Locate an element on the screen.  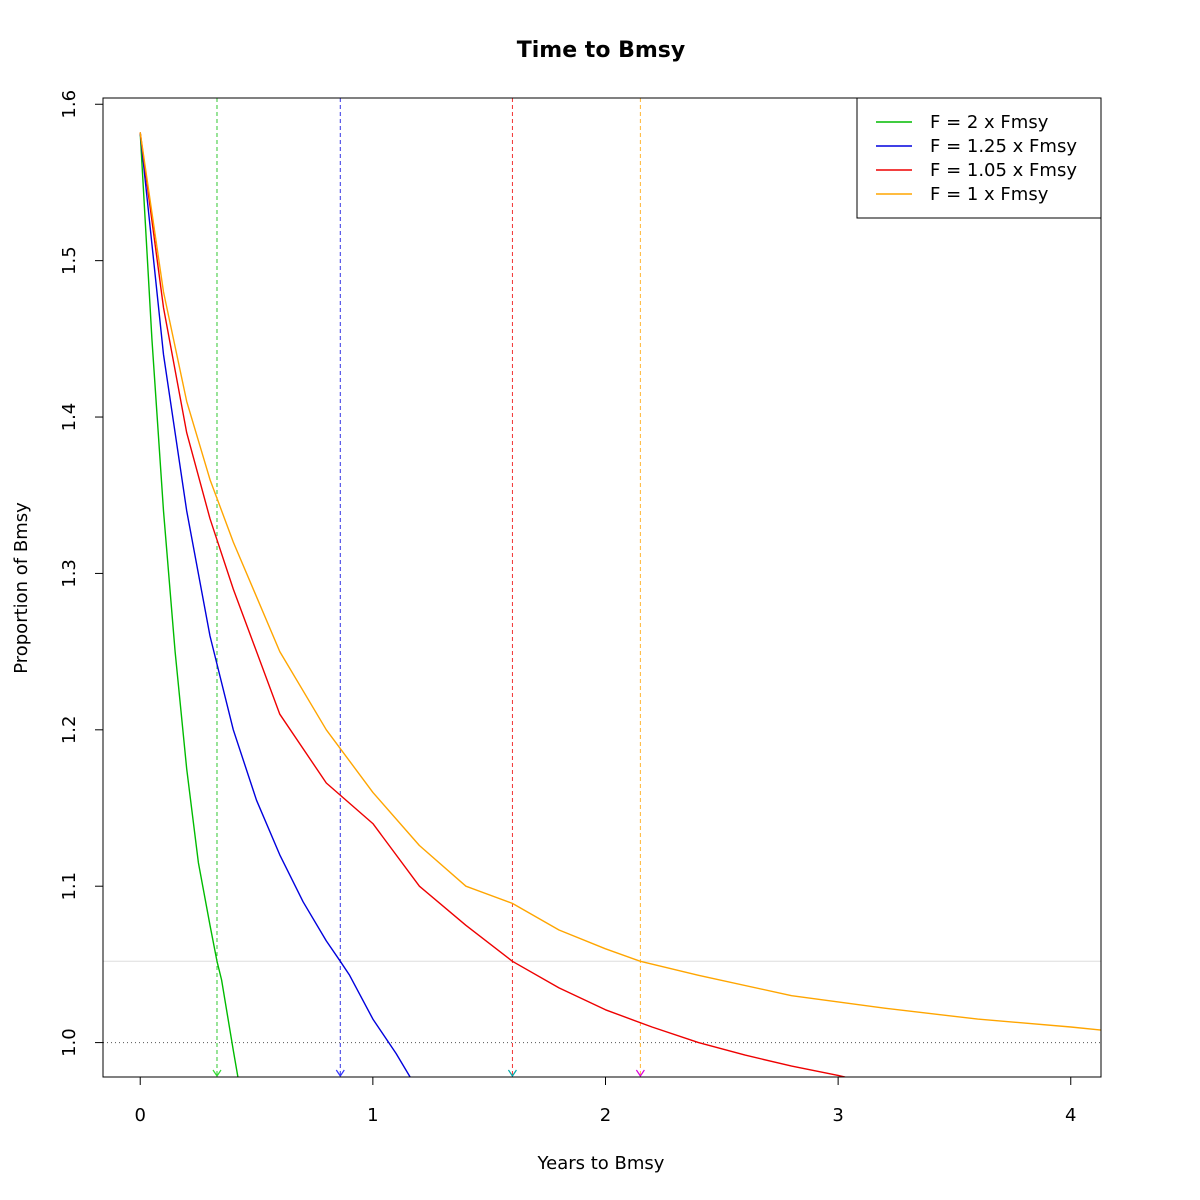
y-axis: 1.0 1.1 1.2 1.3 1.4 1.5 1.6 is located at coordinates (81, 573).